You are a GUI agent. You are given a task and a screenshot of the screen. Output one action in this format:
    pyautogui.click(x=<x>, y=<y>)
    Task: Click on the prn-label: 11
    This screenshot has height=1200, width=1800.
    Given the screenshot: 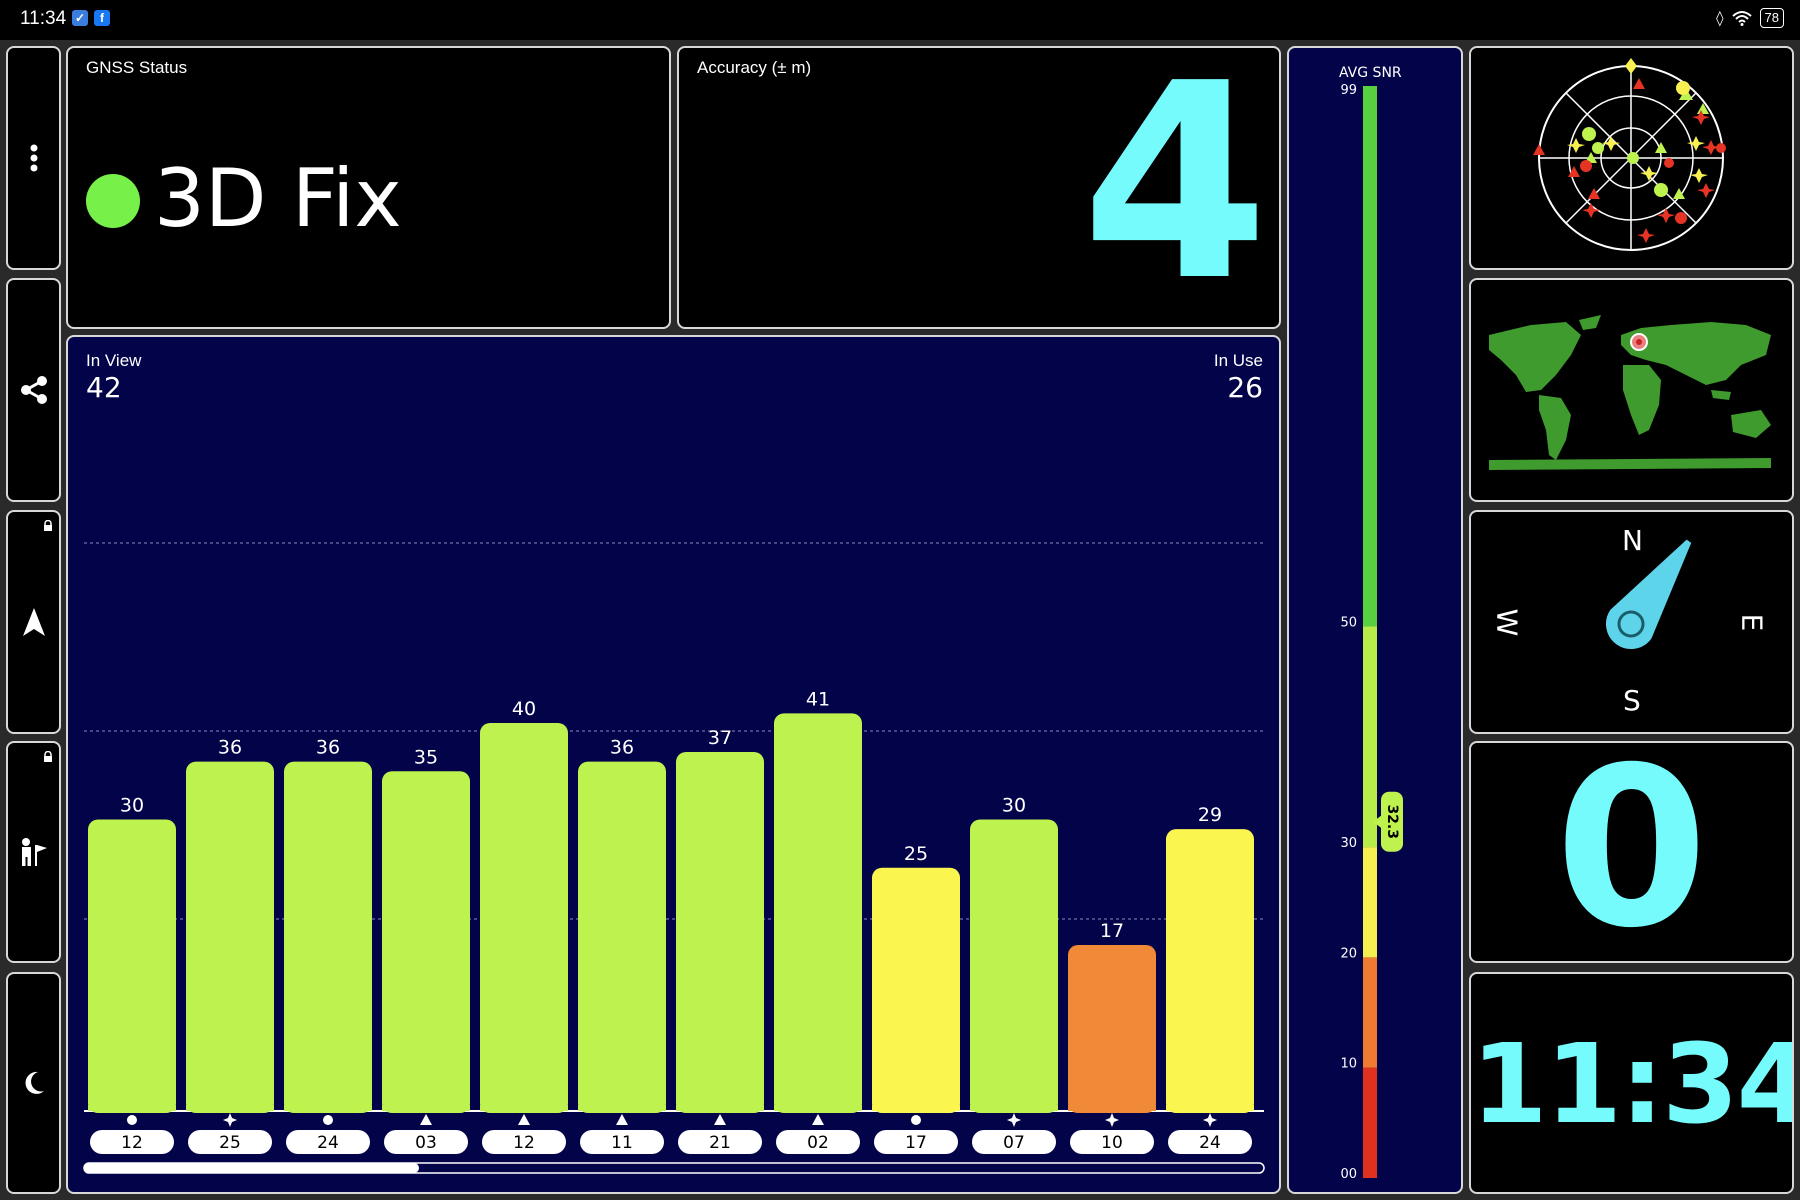 What is the action you would take?
    pyautogui.click(x=622, y=1143)
    